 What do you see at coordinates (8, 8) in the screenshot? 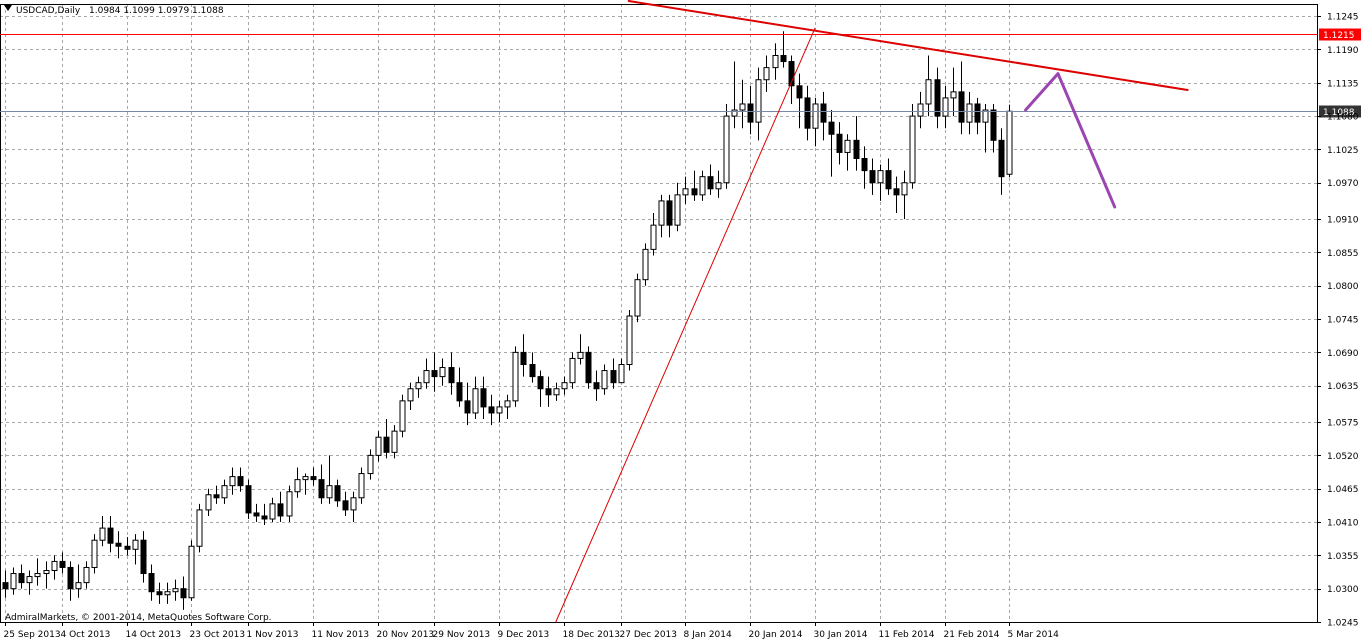
I see `chart-menu-triangle-icon` at bounding box center [8, 8].